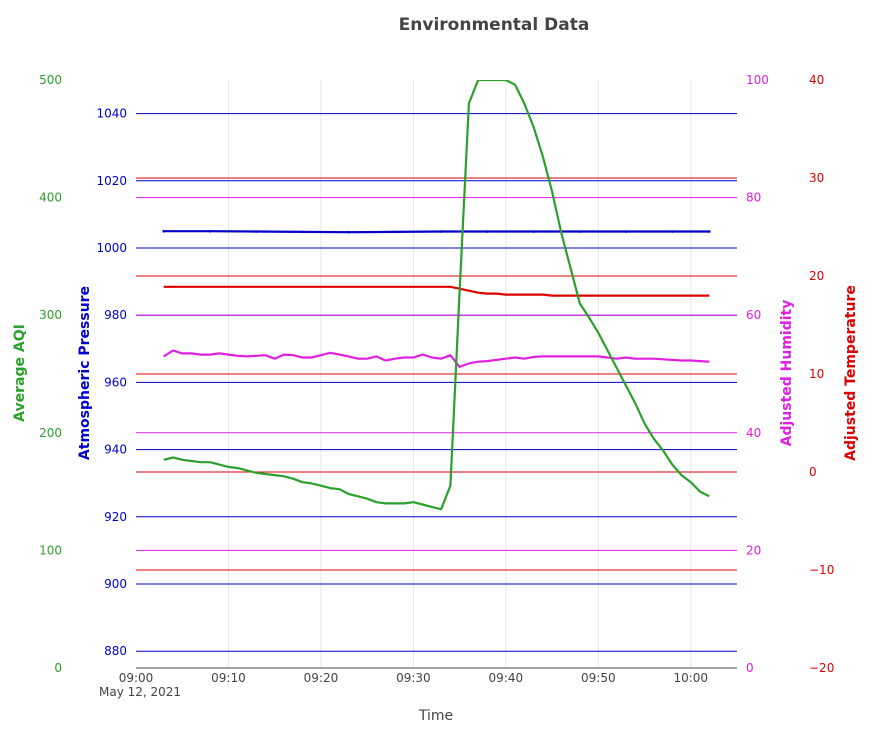 The width and height of the screenshot is (885, 729). Describe the element at coordinates (436, 358) in the screenshot. I see `humidity-series-line` at that location.